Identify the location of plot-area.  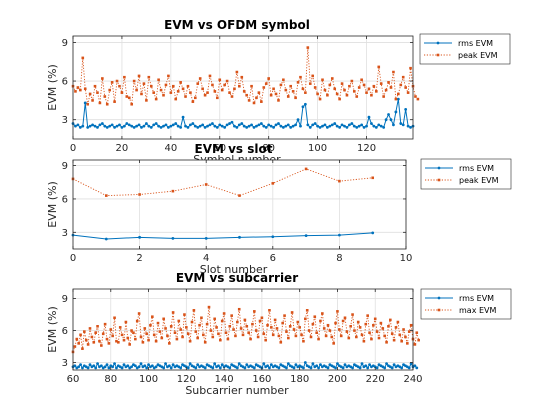
(243, 87).